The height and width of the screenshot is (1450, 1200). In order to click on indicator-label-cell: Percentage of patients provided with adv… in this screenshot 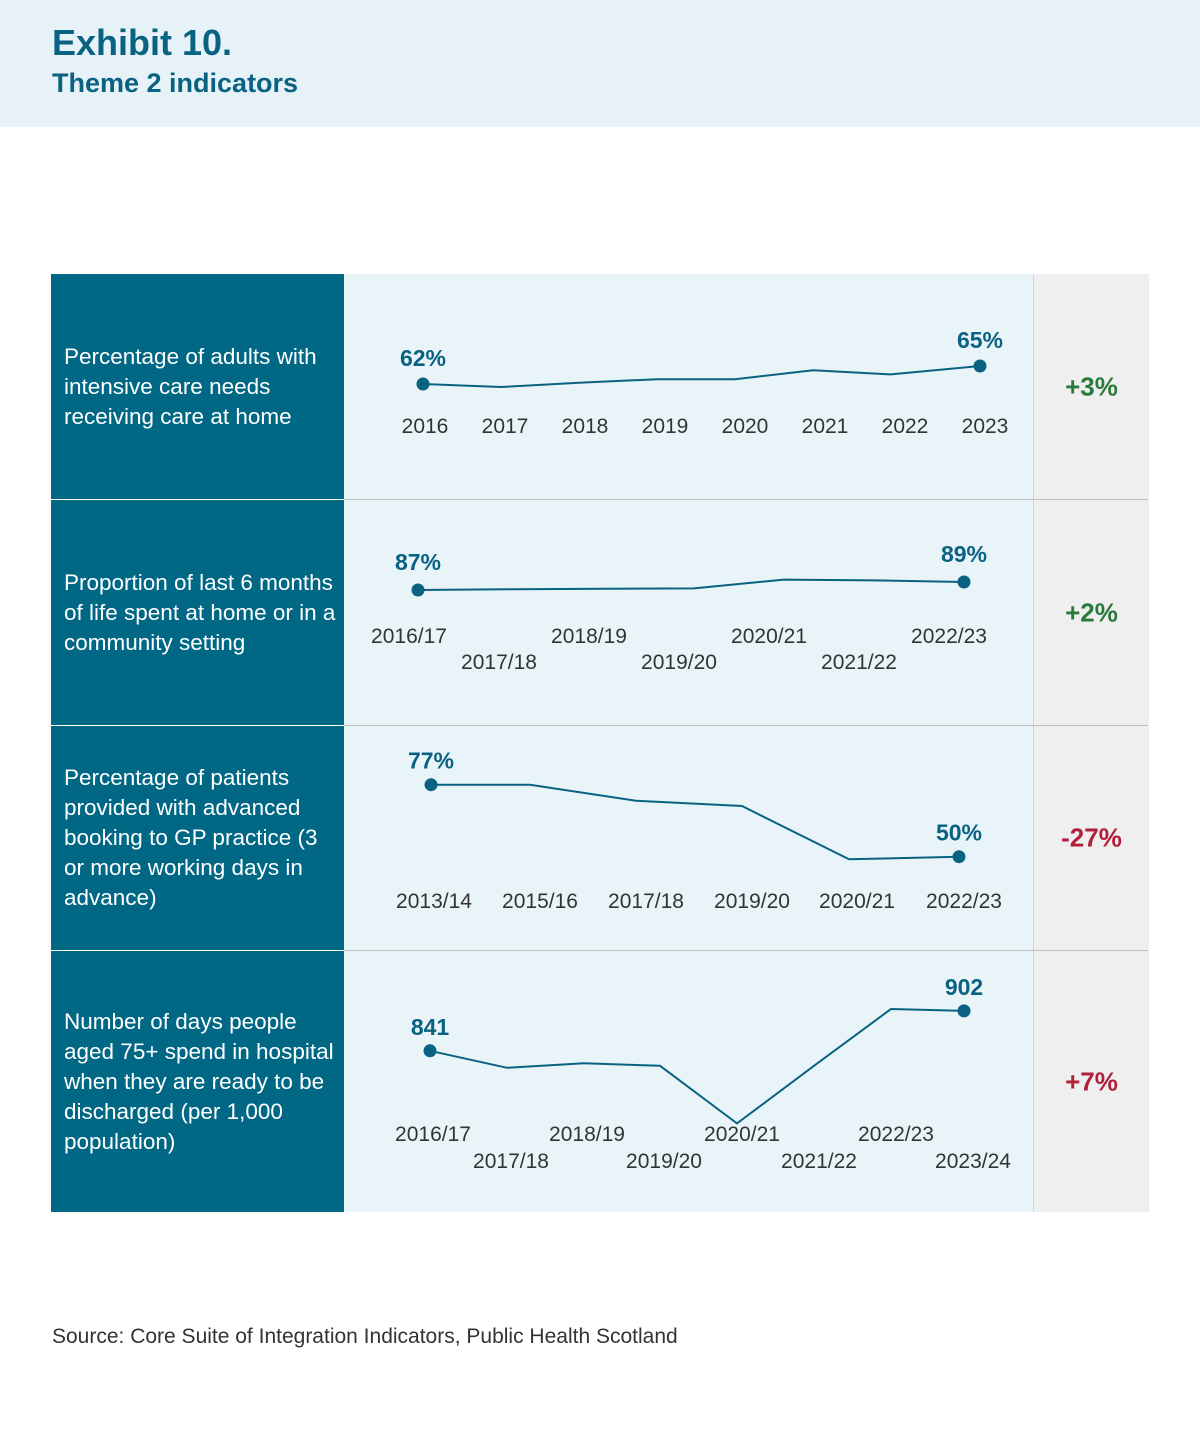, I will do `click(197, 838)`.